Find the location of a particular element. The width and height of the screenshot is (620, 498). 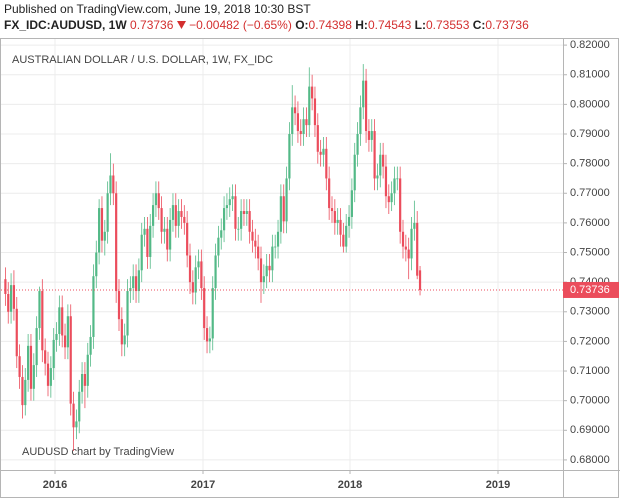

x-tick-label: 2016 is located at coordinates (55, 485).